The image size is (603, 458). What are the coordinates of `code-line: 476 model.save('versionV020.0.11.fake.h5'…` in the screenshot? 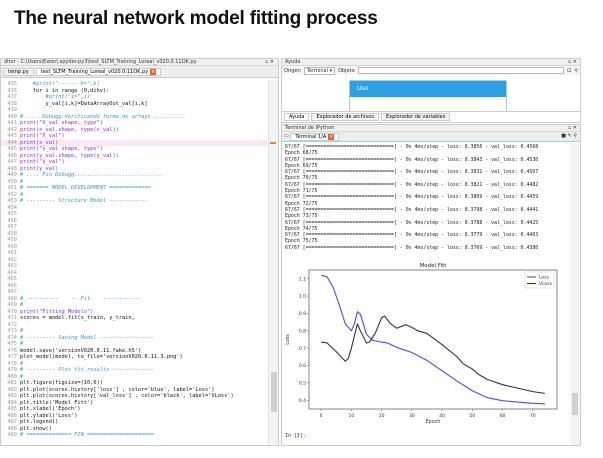 It's located at (134, 351).